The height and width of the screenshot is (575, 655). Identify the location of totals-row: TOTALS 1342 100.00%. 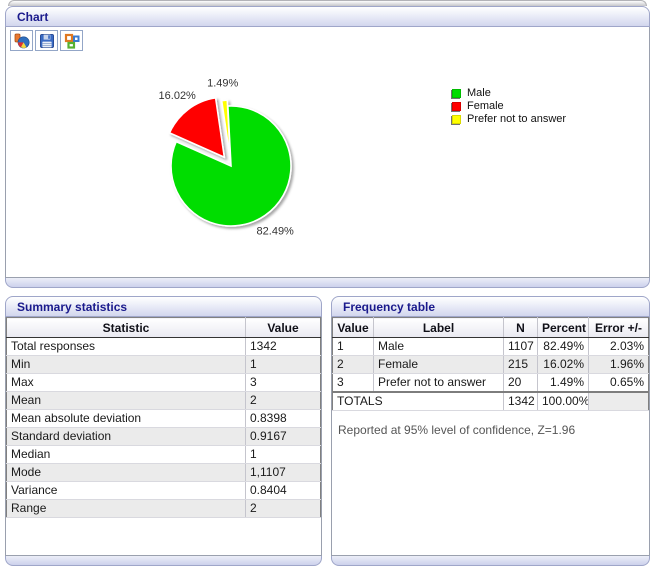
(490, 401).